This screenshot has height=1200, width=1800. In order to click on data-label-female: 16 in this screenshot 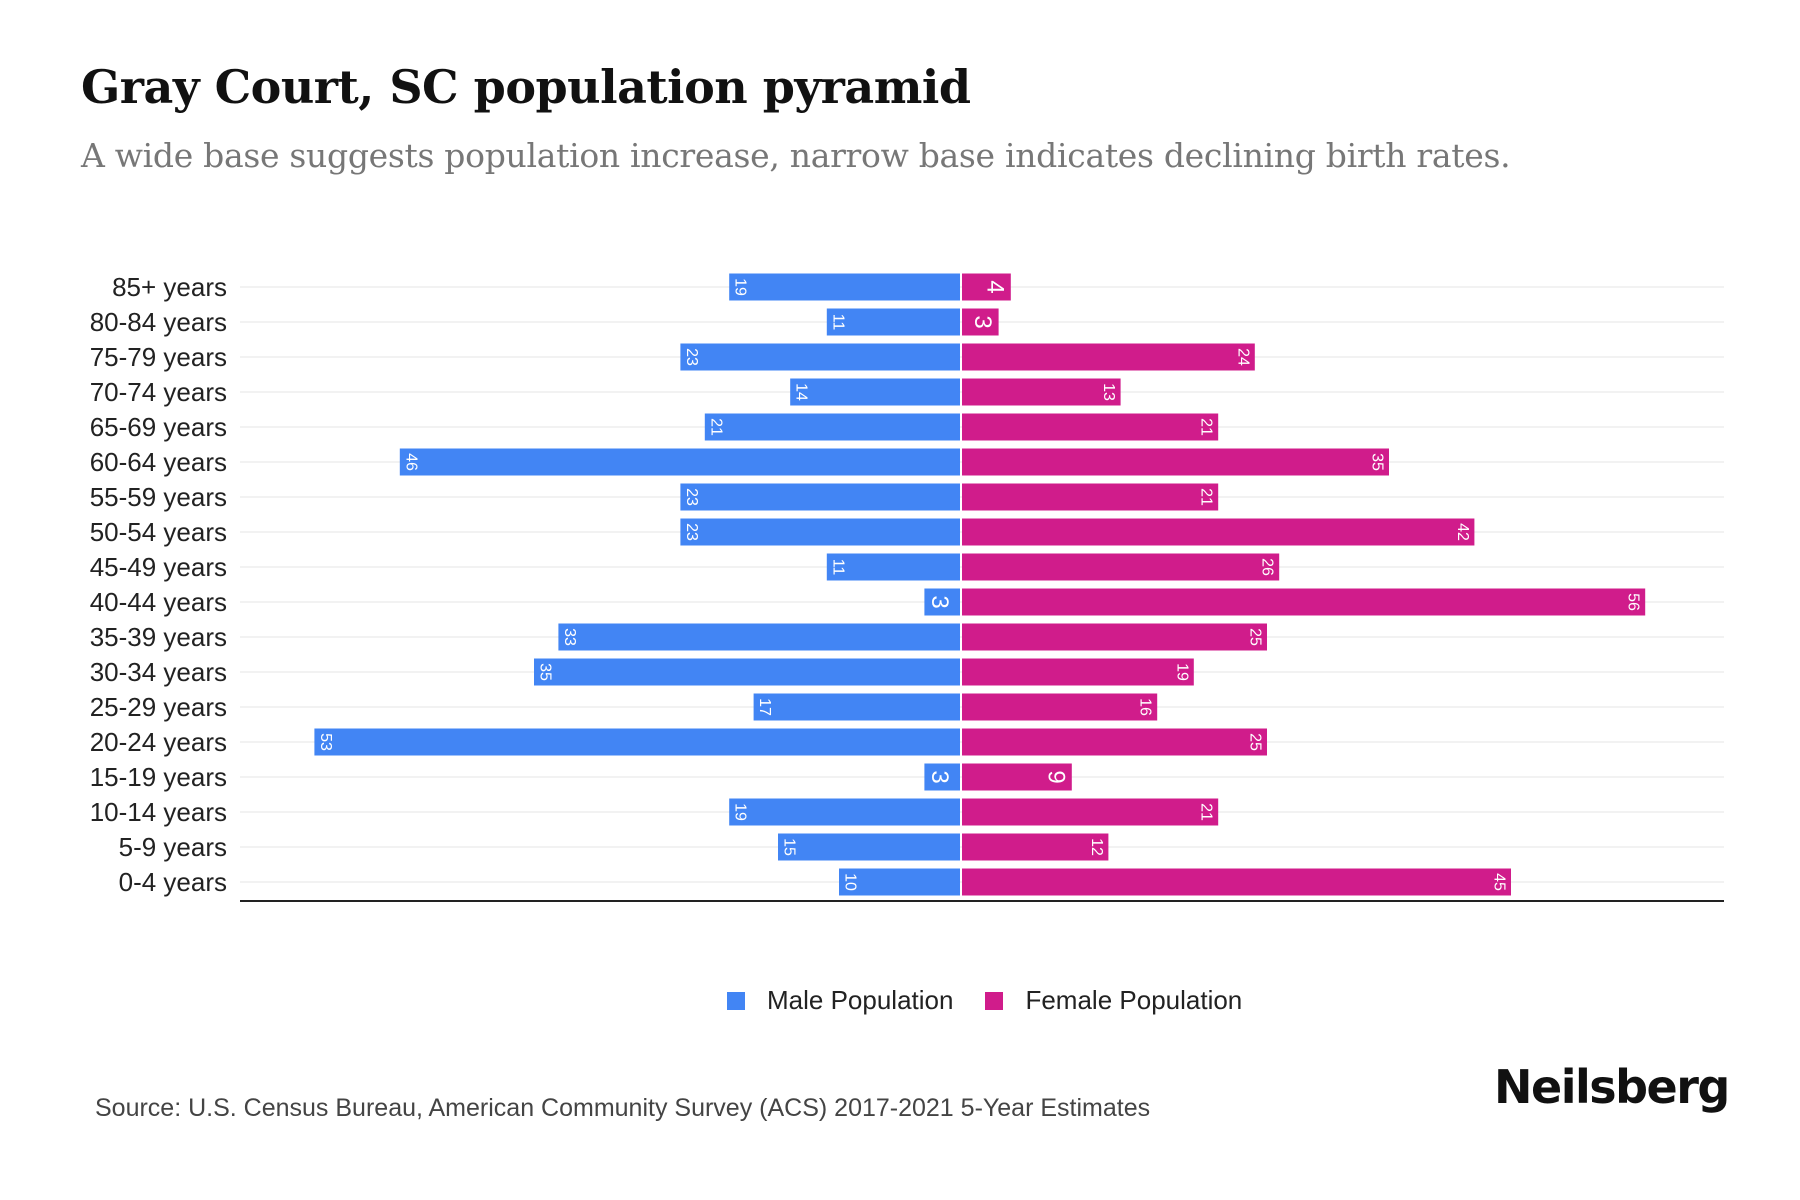, I will do `click(1145, 707)`.